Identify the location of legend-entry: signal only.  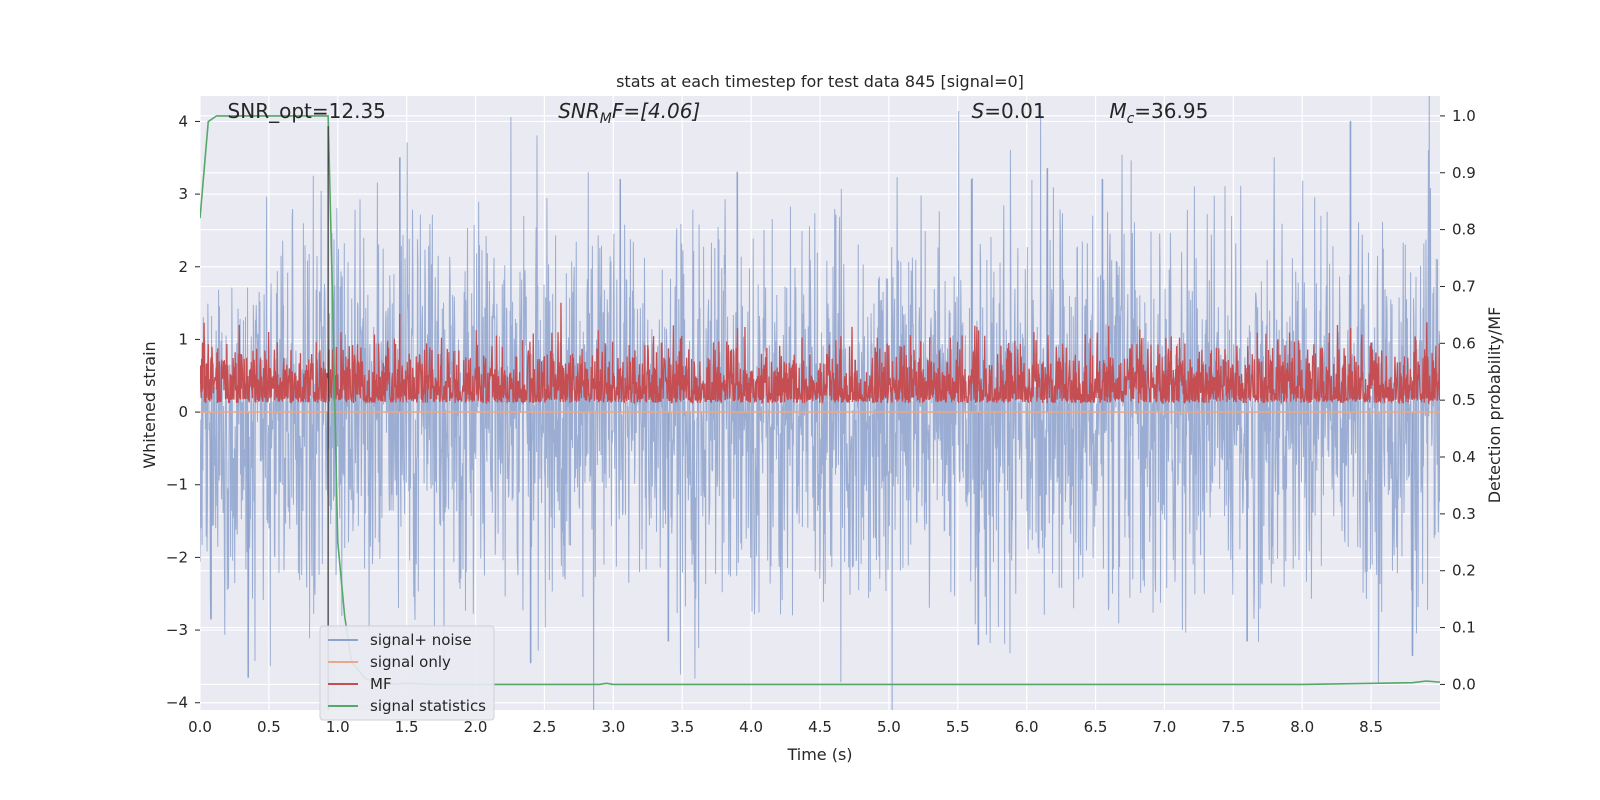
(410, 662).